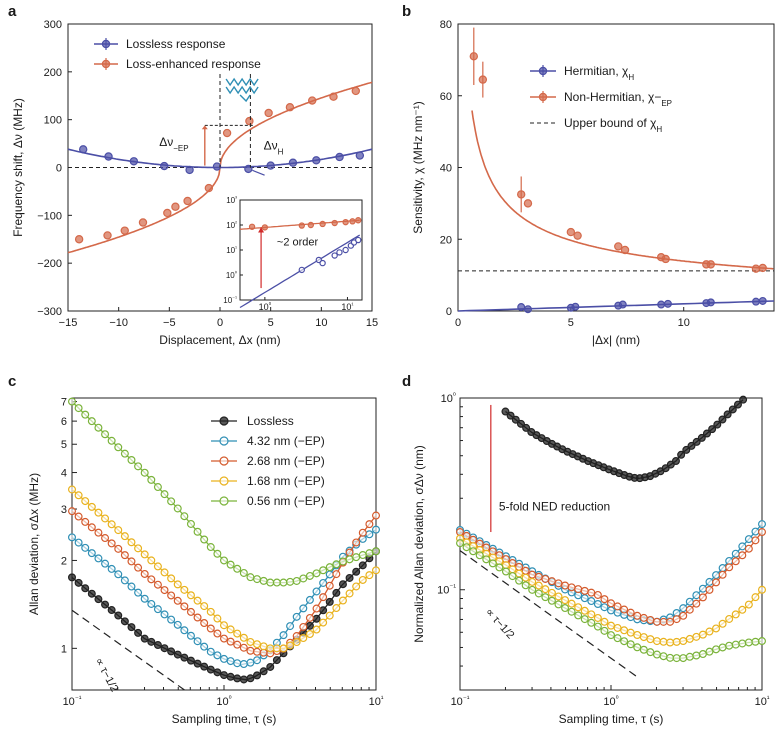  Describe the element at coordinates (301, 250) in the screenshot. I see `inset-frame` at that location.